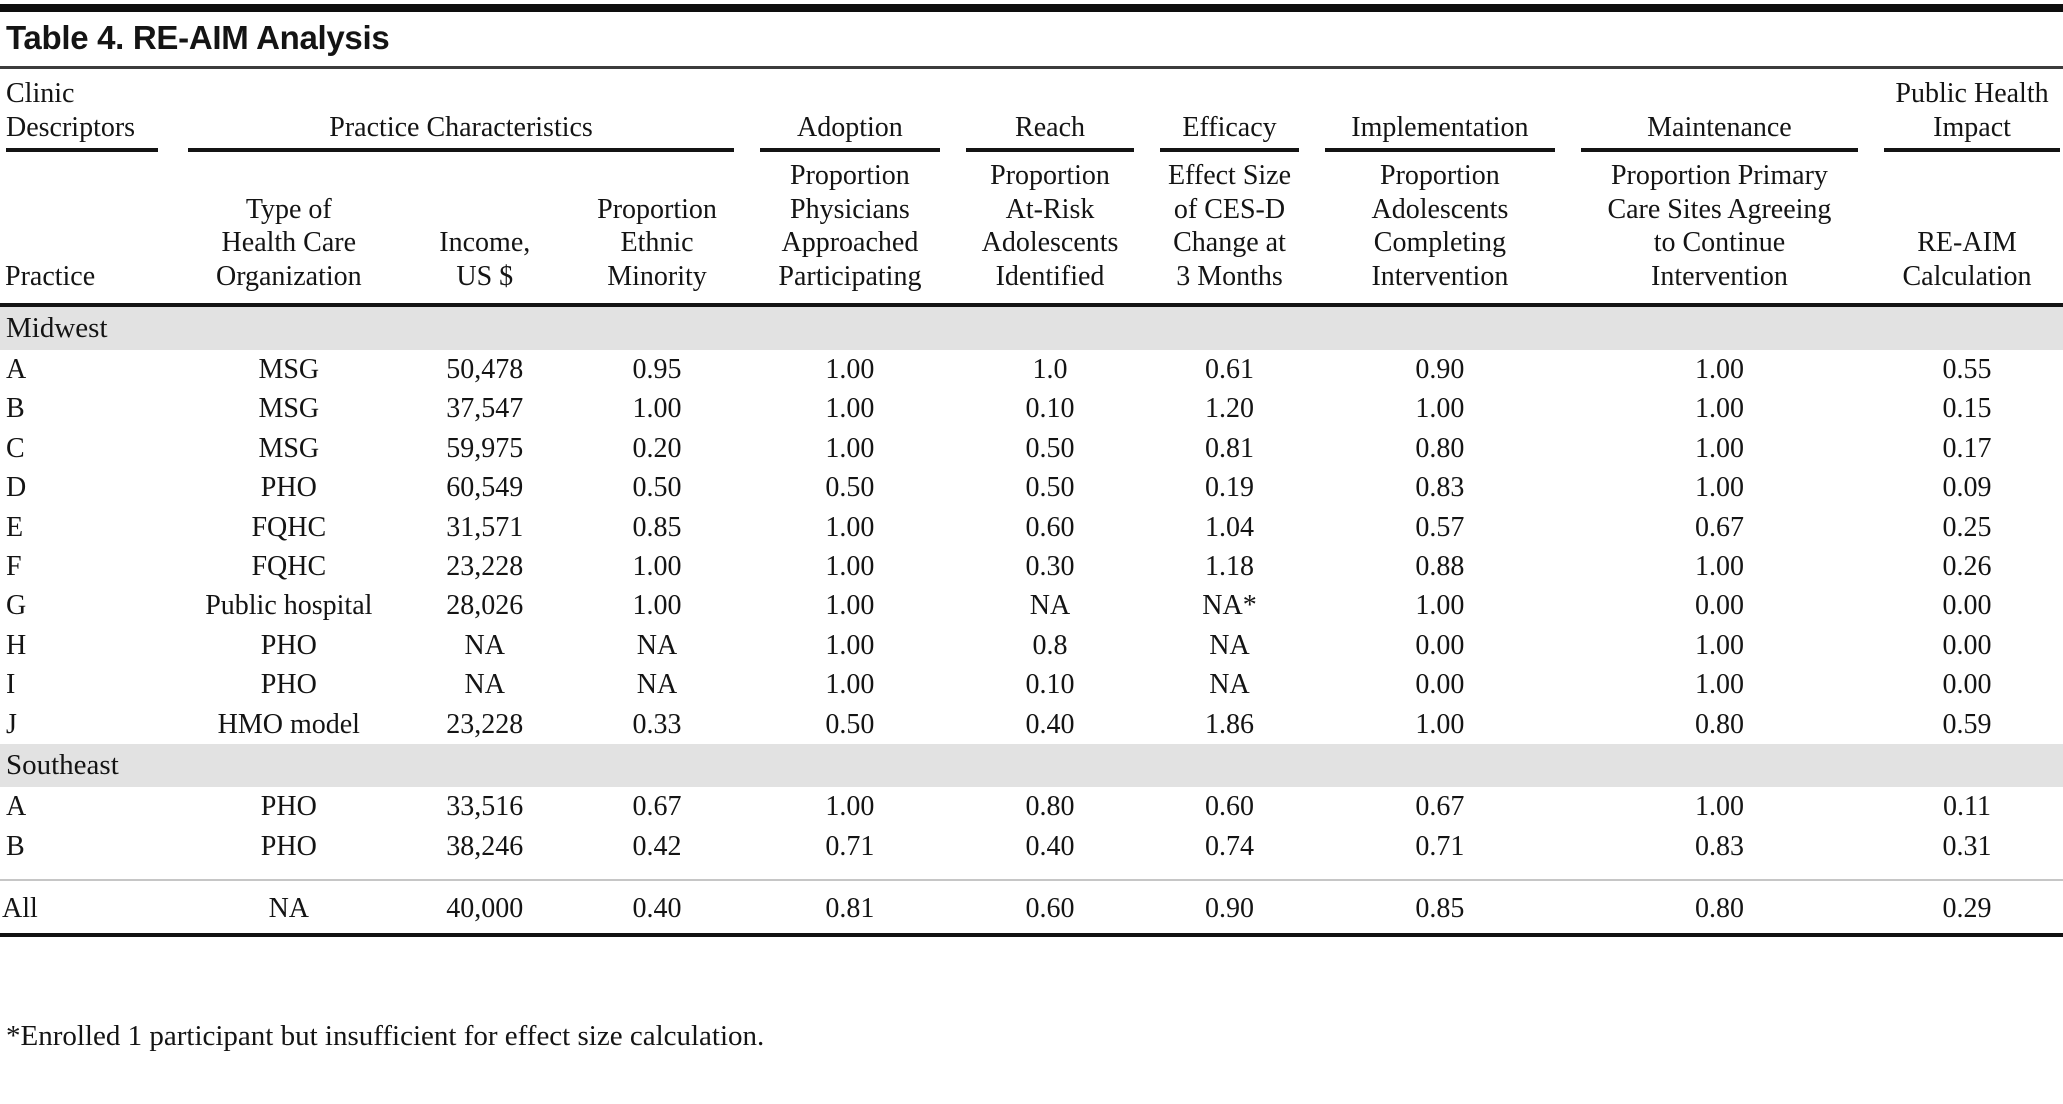  Describe the element at coordinates (288, 685) in the screenshot. I see `table-cell: PHO` at that location.